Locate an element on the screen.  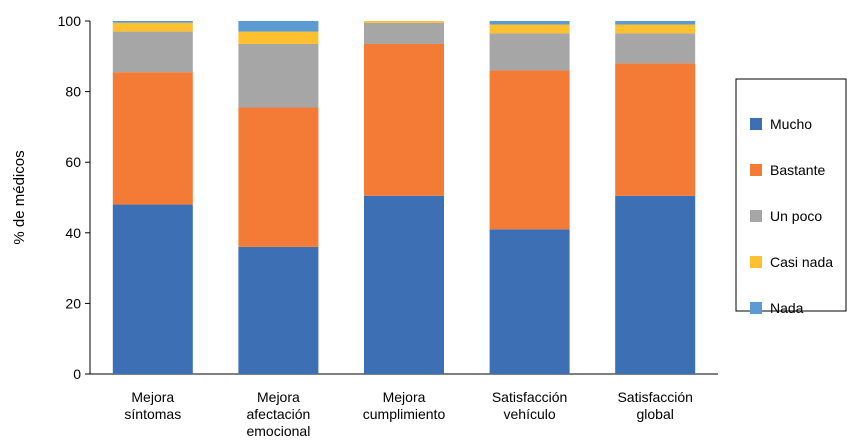
legend: Mucho Bastante Un poco Casi nada Nada is located at coordinates (791, 197).